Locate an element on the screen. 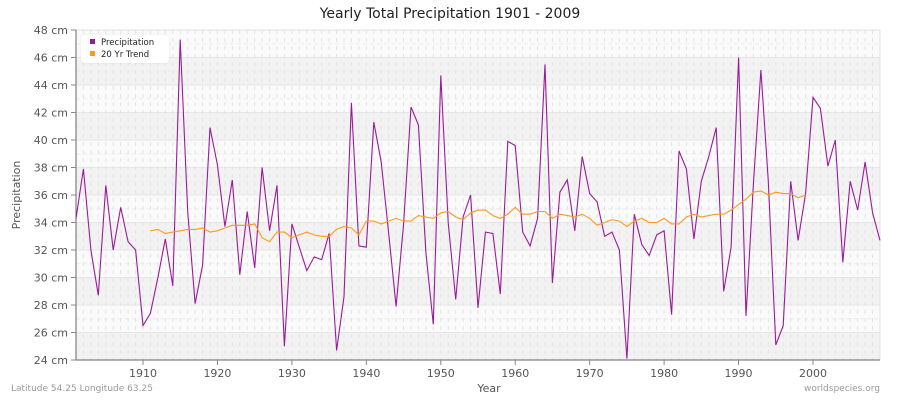 The width and height of the screenshot is (900, 400). y-tick-label: 46 cm is located at coordinates (51, 58).